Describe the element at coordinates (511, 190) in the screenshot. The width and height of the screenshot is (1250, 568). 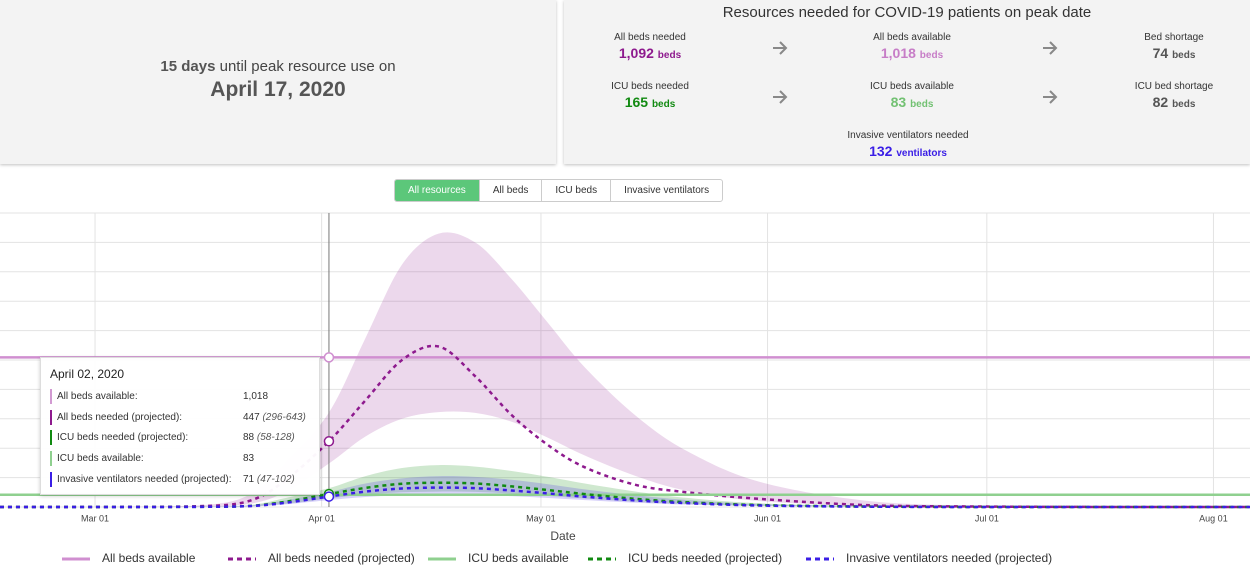
I see `toggle-button: All beds` at that location.